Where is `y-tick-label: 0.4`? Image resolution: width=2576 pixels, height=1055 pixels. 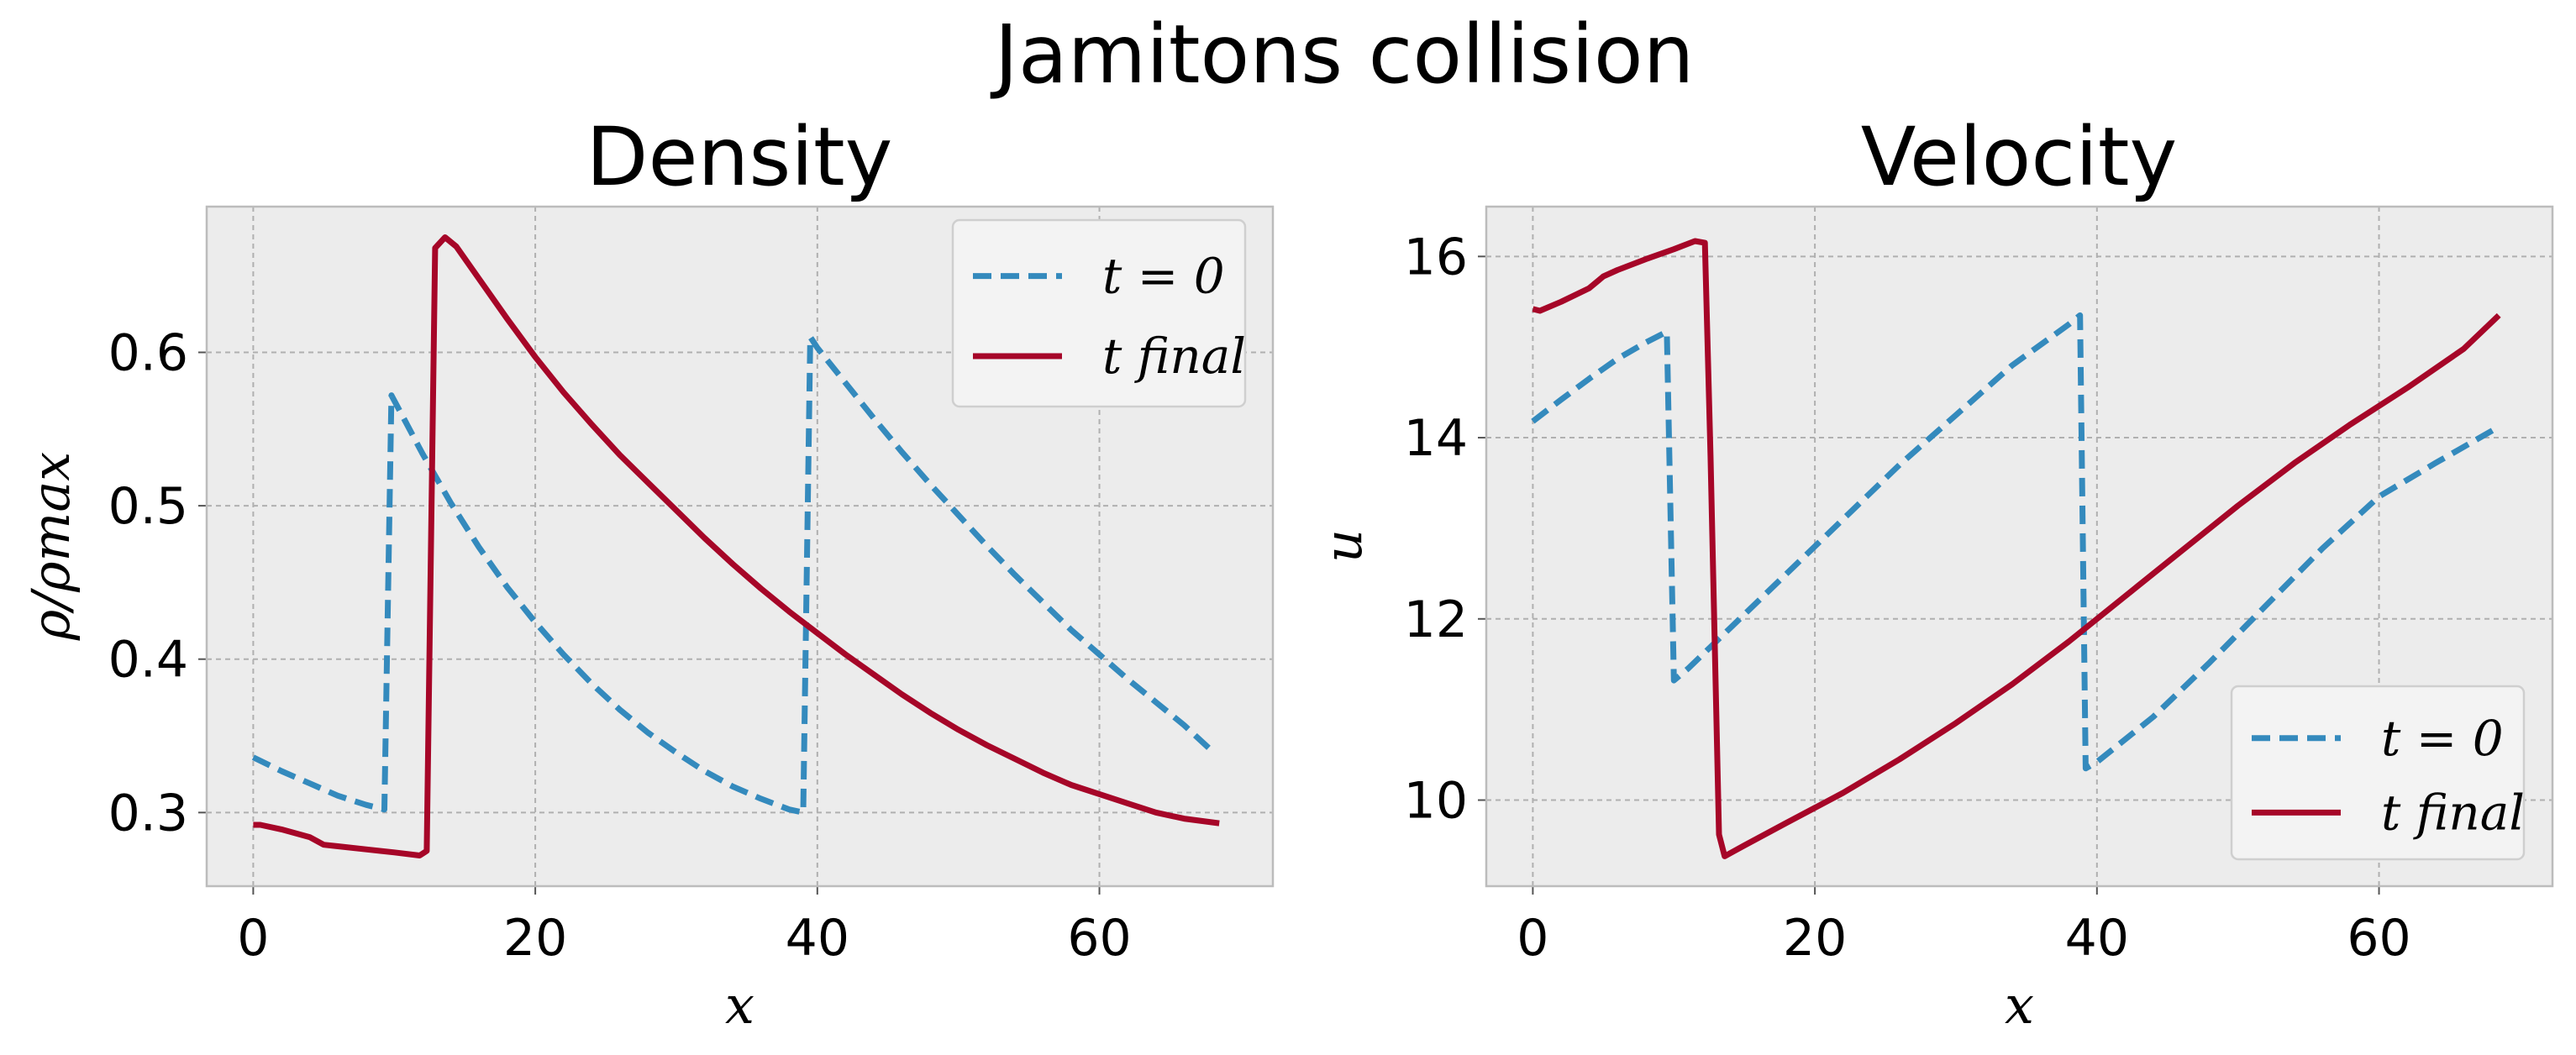 y-tick-label: 0.4 is located at coordinates (148, 660).